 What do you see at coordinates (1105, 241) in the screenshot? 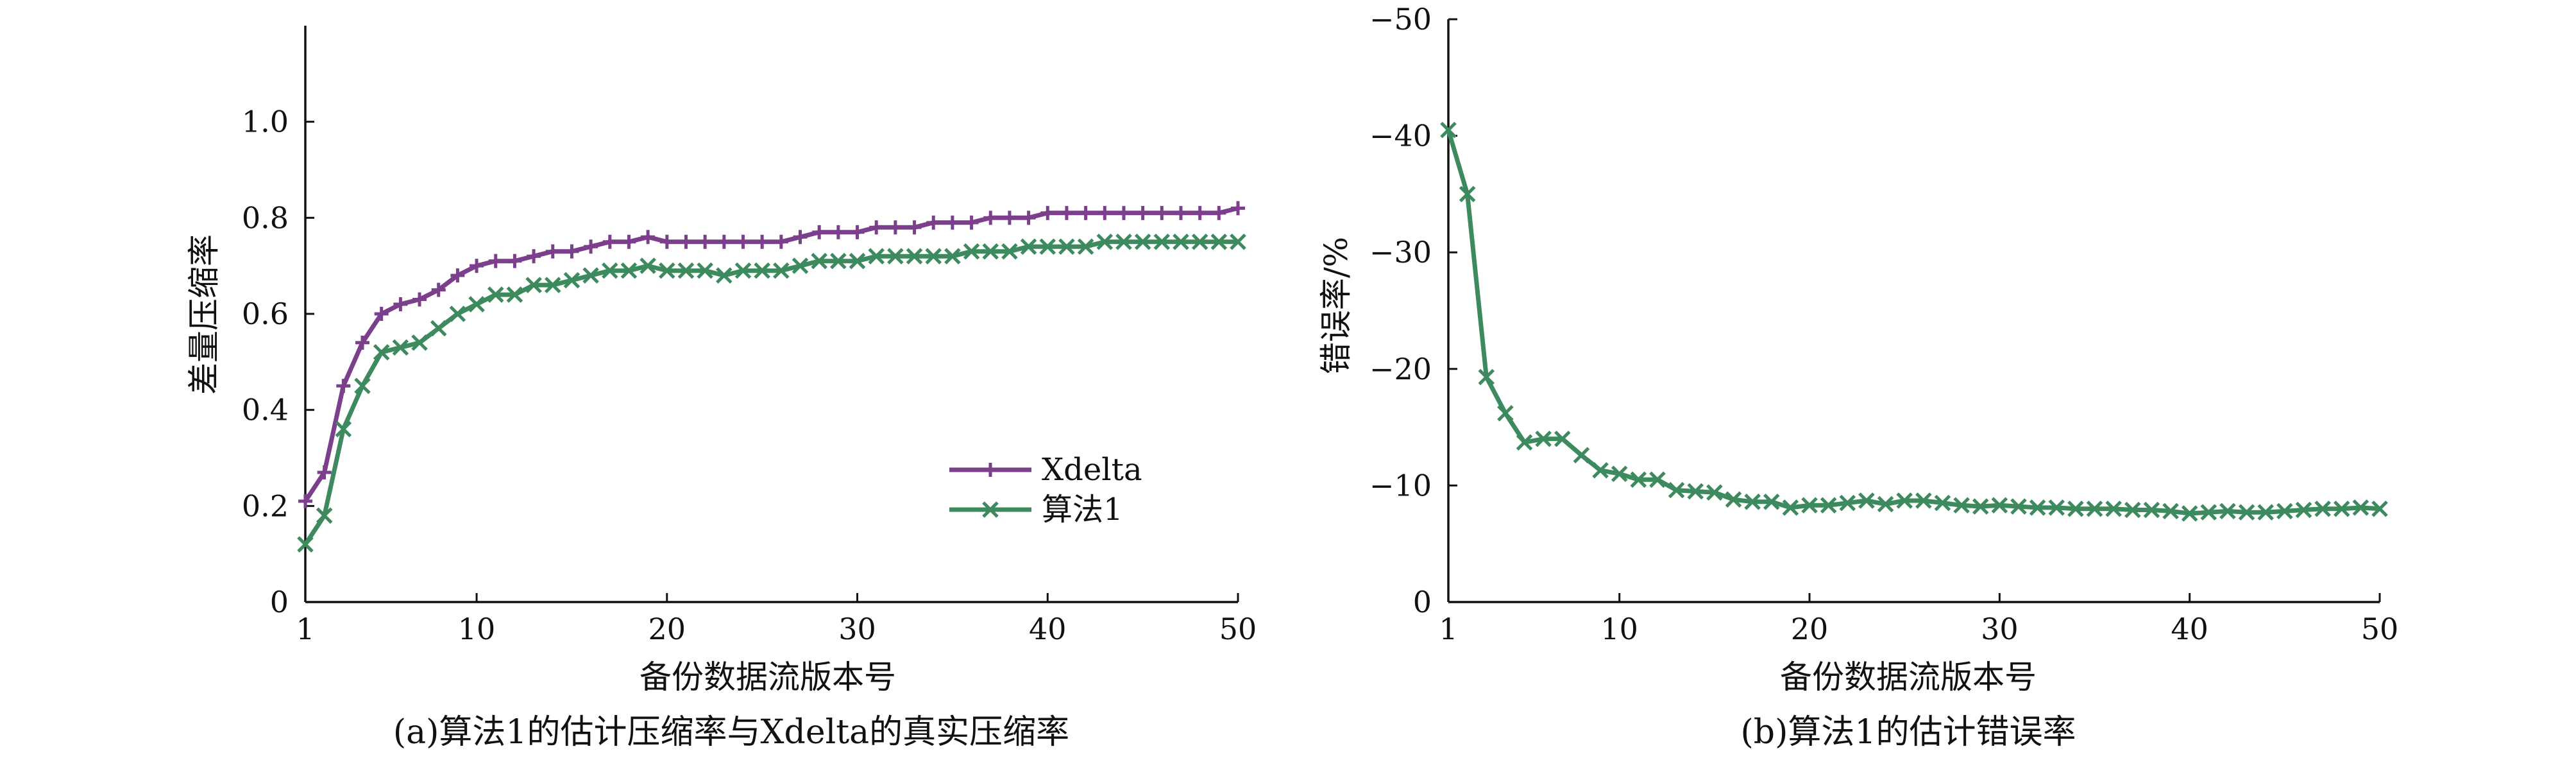
I see `chart-a-series-1-point-43-d2` at bounding box center [1105, 241].